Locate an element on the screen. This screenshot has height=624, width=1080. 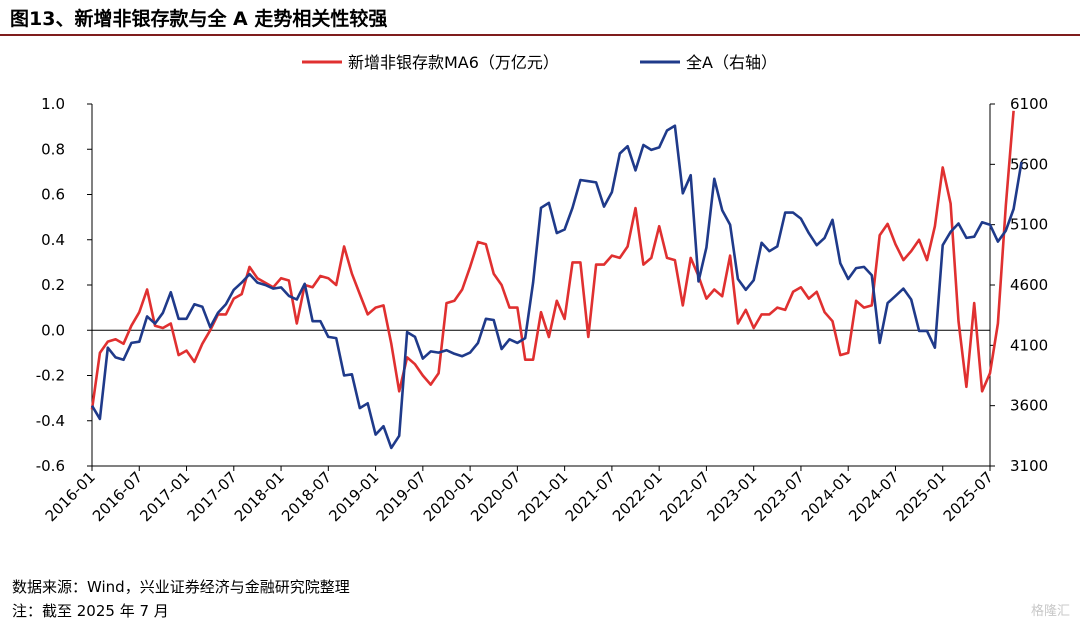
x-tick-label: 2020-01 is located at coordinates (448, 496).